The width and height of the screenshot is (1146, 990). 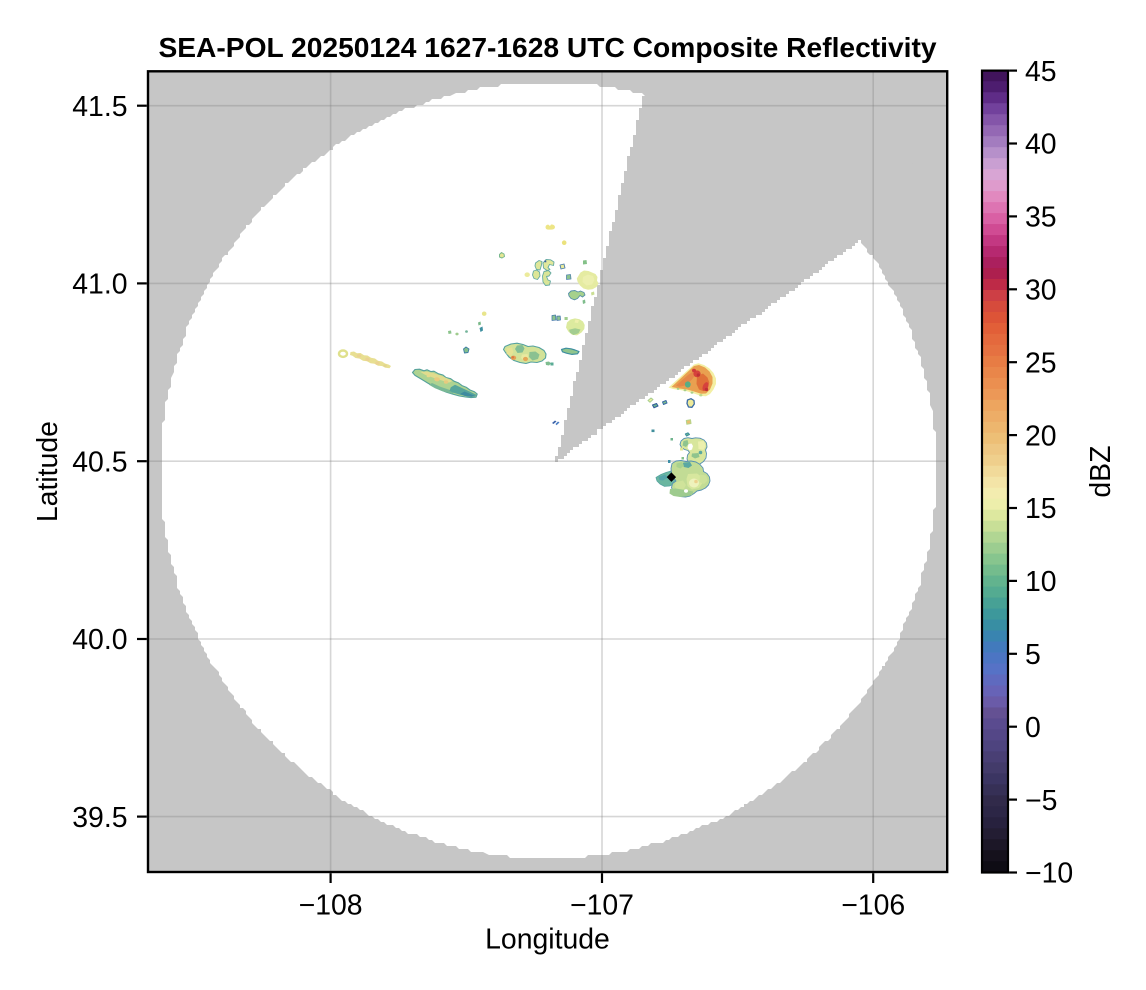 I want to click on svg-text: Longitude, so click(x=547, y=940).